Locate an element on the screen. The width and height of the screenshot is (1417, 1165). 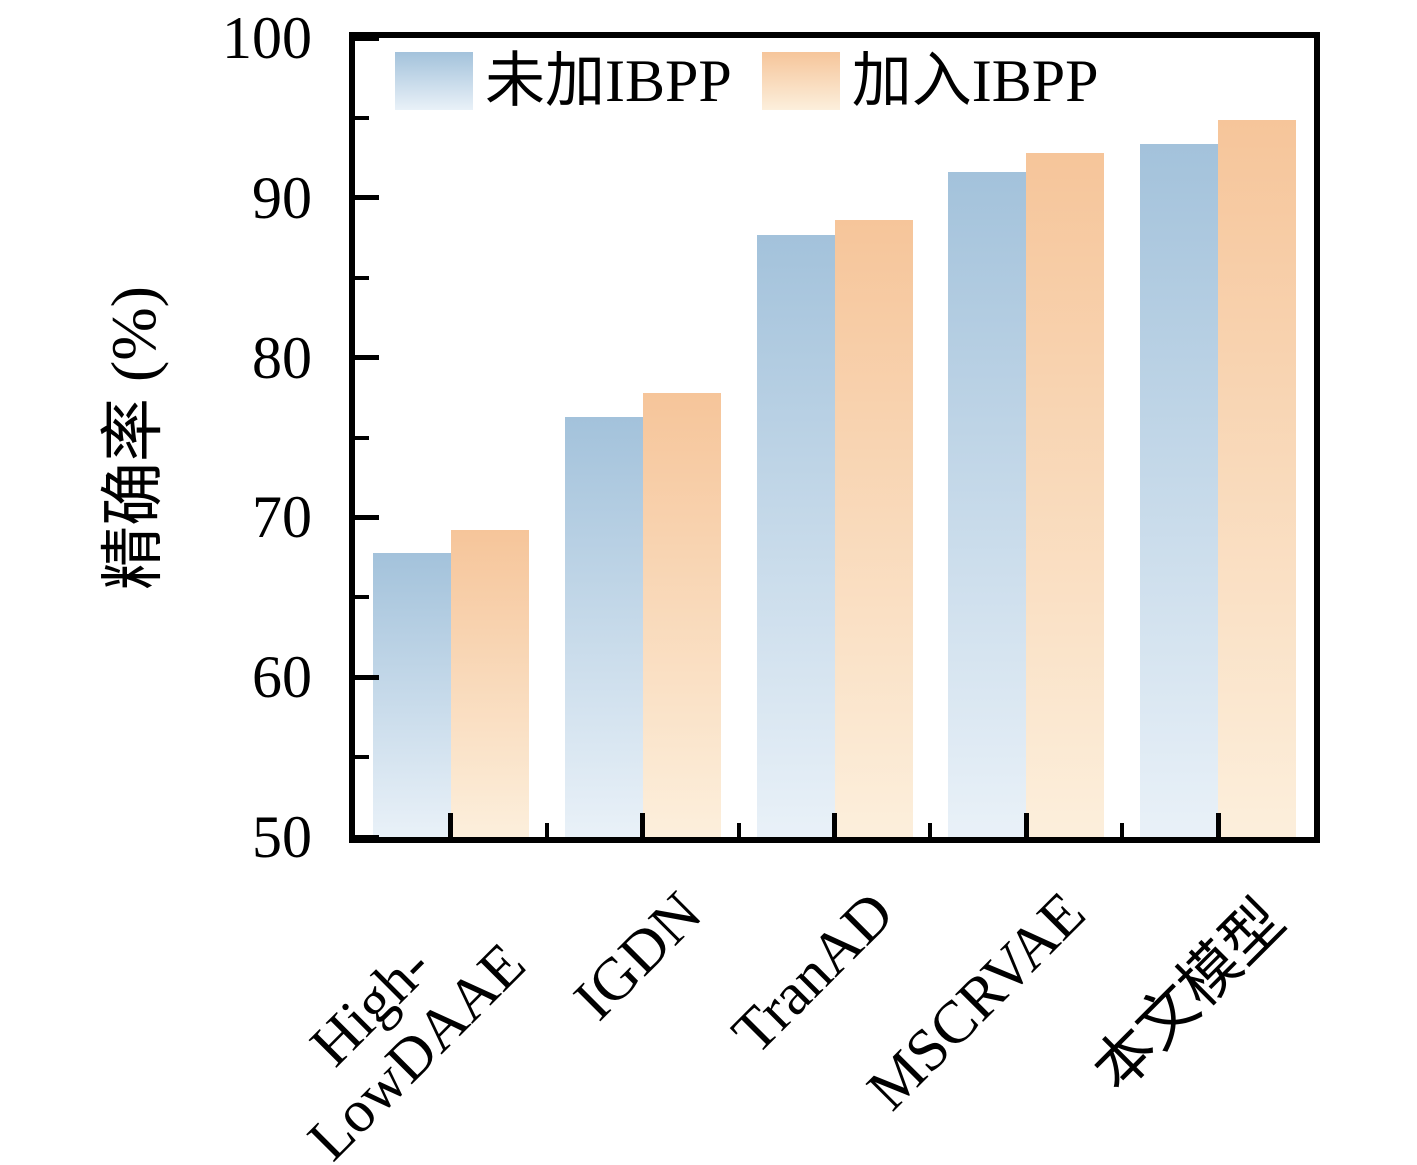
y-tick-label-90: 90 is located at coordinates (282, 197).